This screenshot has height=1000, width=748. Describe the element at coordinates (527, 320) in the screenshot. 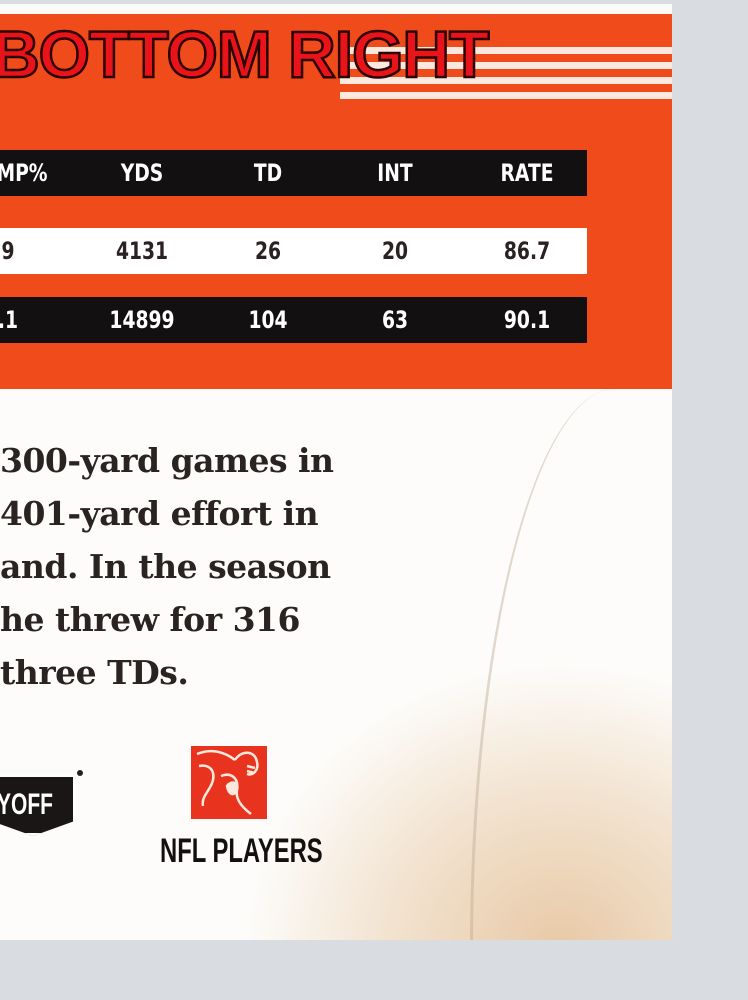

I see `cell: 90.1` at that location.